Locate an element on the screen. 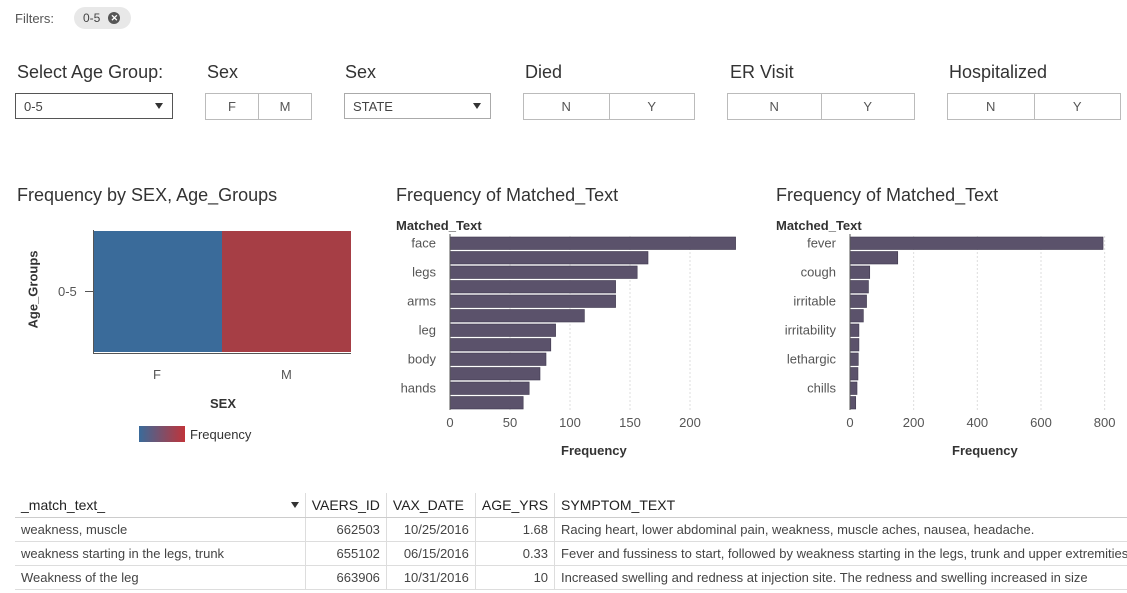  er-visit-n-button: N is located at coordinates (774, 106).